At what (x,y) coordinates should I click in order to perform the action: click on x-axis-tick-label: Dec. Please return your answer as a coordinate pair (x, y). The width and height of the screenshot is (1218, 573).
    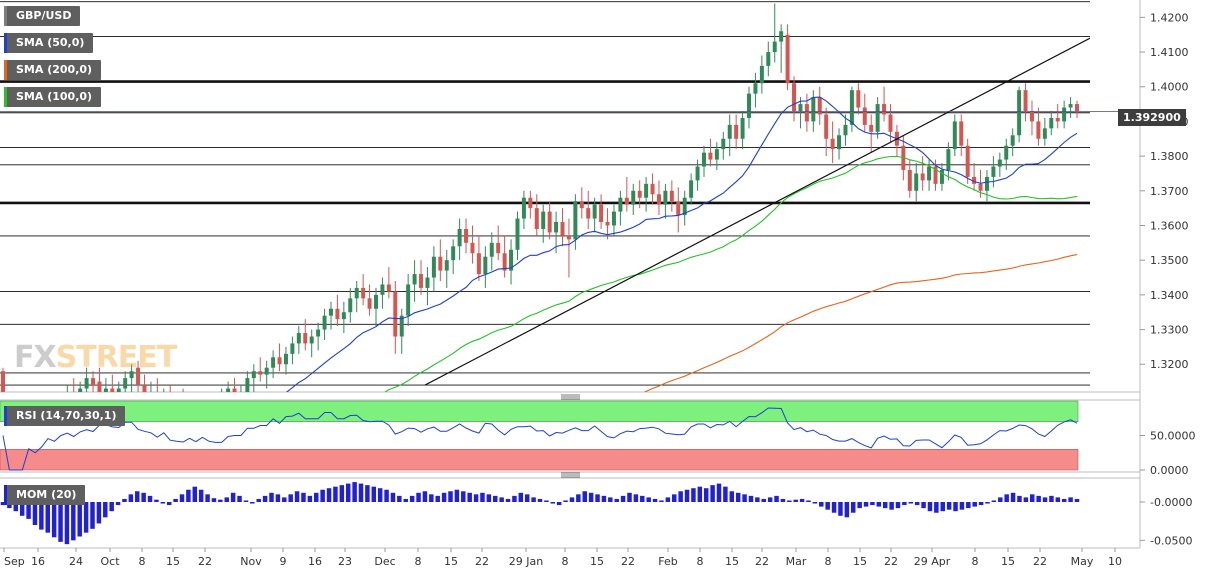
    Looking at the image, I should click on (384, 561).